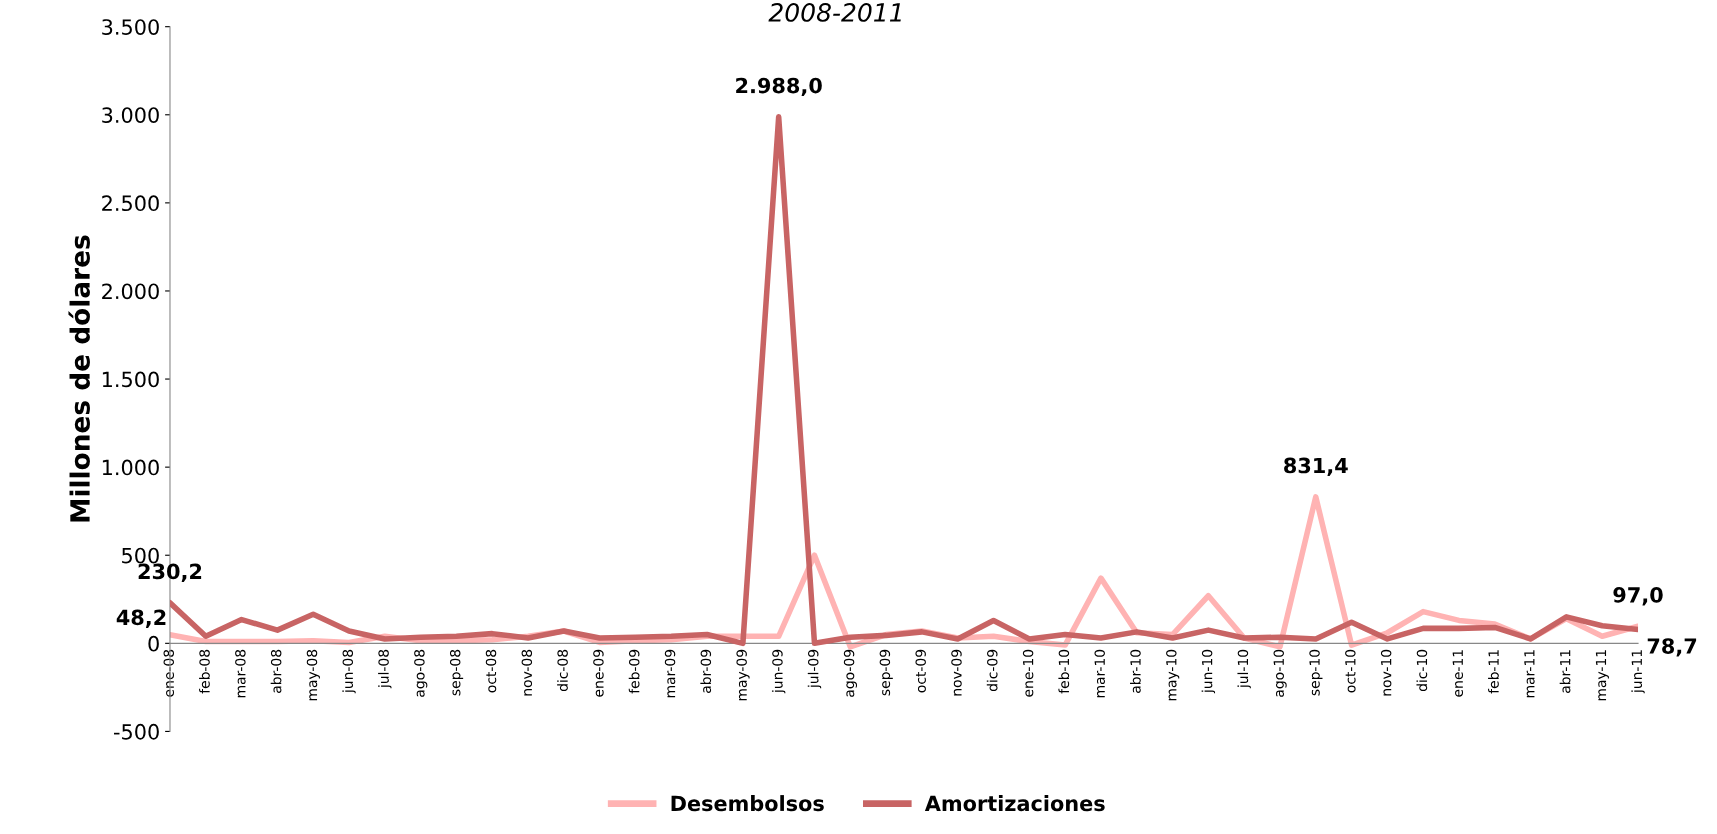 Image resolution: width=1717 pixels, height=834 pixels. Describe the element at coordinates (1099, 673) in the screenshot. I see `x-tick-label: mar-10` at that location.